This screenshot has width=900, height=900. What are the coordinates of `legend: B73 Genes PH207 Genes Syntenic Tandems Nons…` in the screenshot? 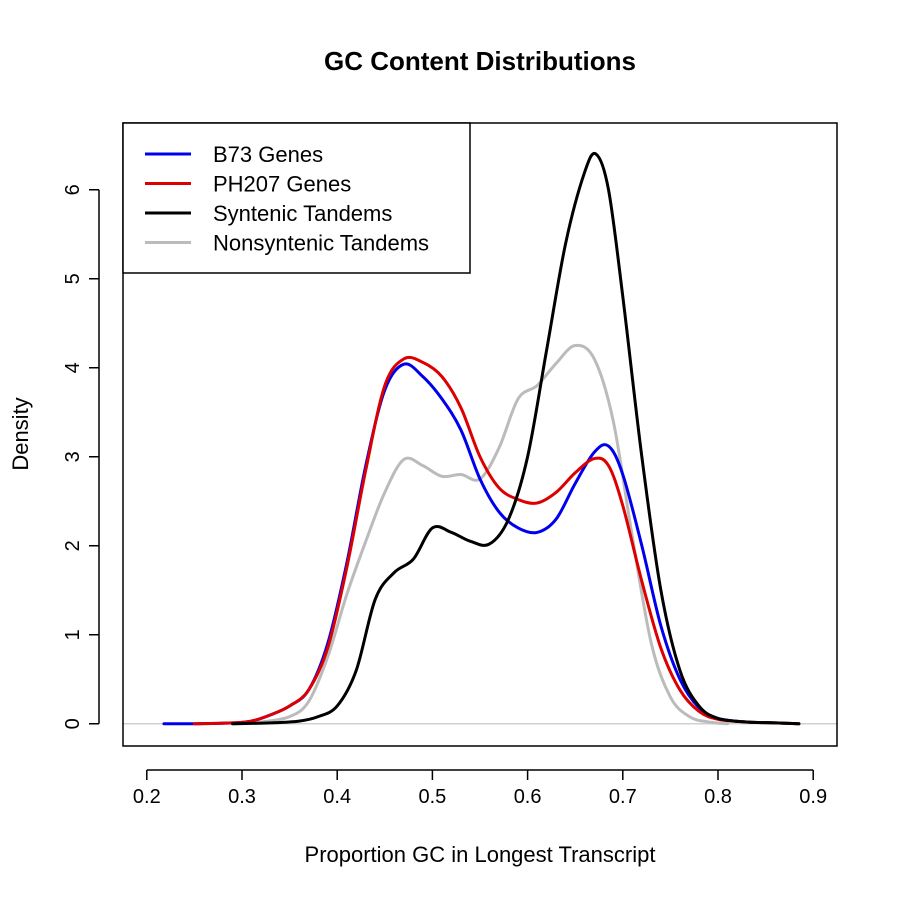 It's located at (296, 198).